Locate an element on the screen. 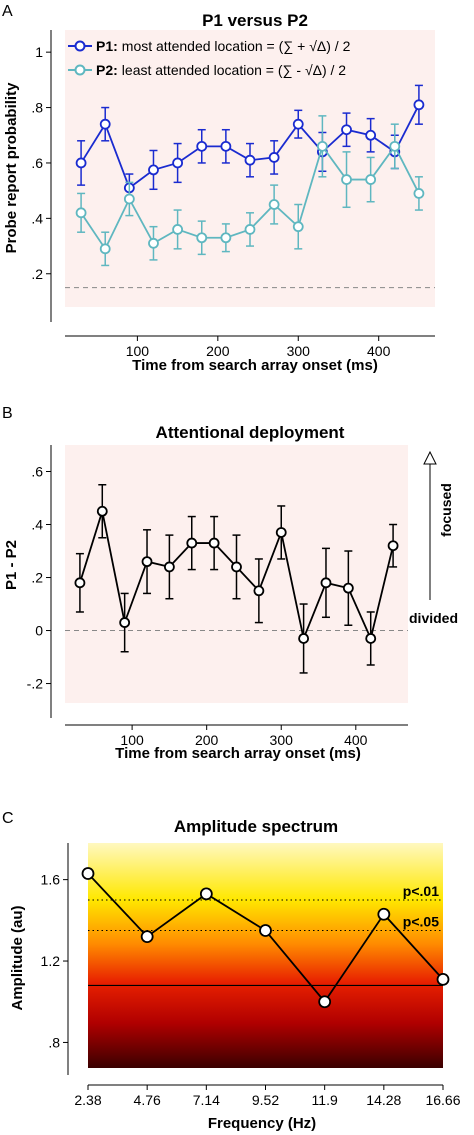 The height and width of the screenshot is (1135, 474). panel-a-label: A is located at coordinates (7, 11).